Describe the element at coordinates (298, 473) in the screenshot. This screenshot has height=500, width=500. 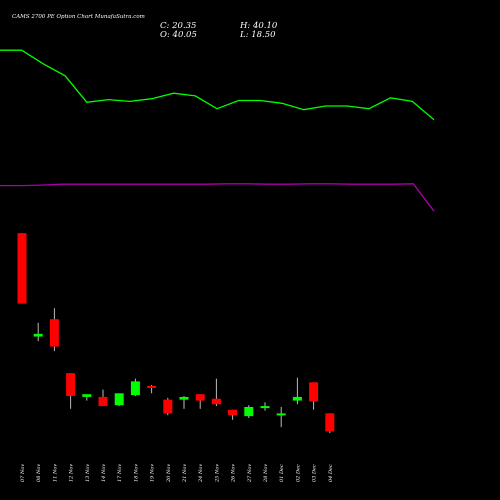
I see `x-tick-label: 02 Dec` at that location.